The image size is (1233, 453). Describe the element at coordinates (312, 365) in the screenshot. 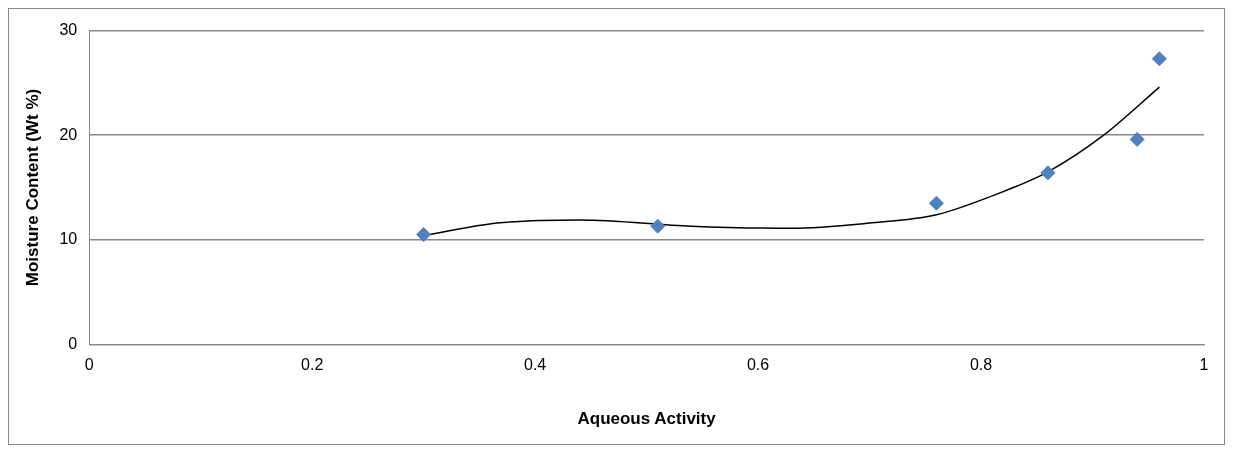

I see `x-tick-label: 0.2` at that location.